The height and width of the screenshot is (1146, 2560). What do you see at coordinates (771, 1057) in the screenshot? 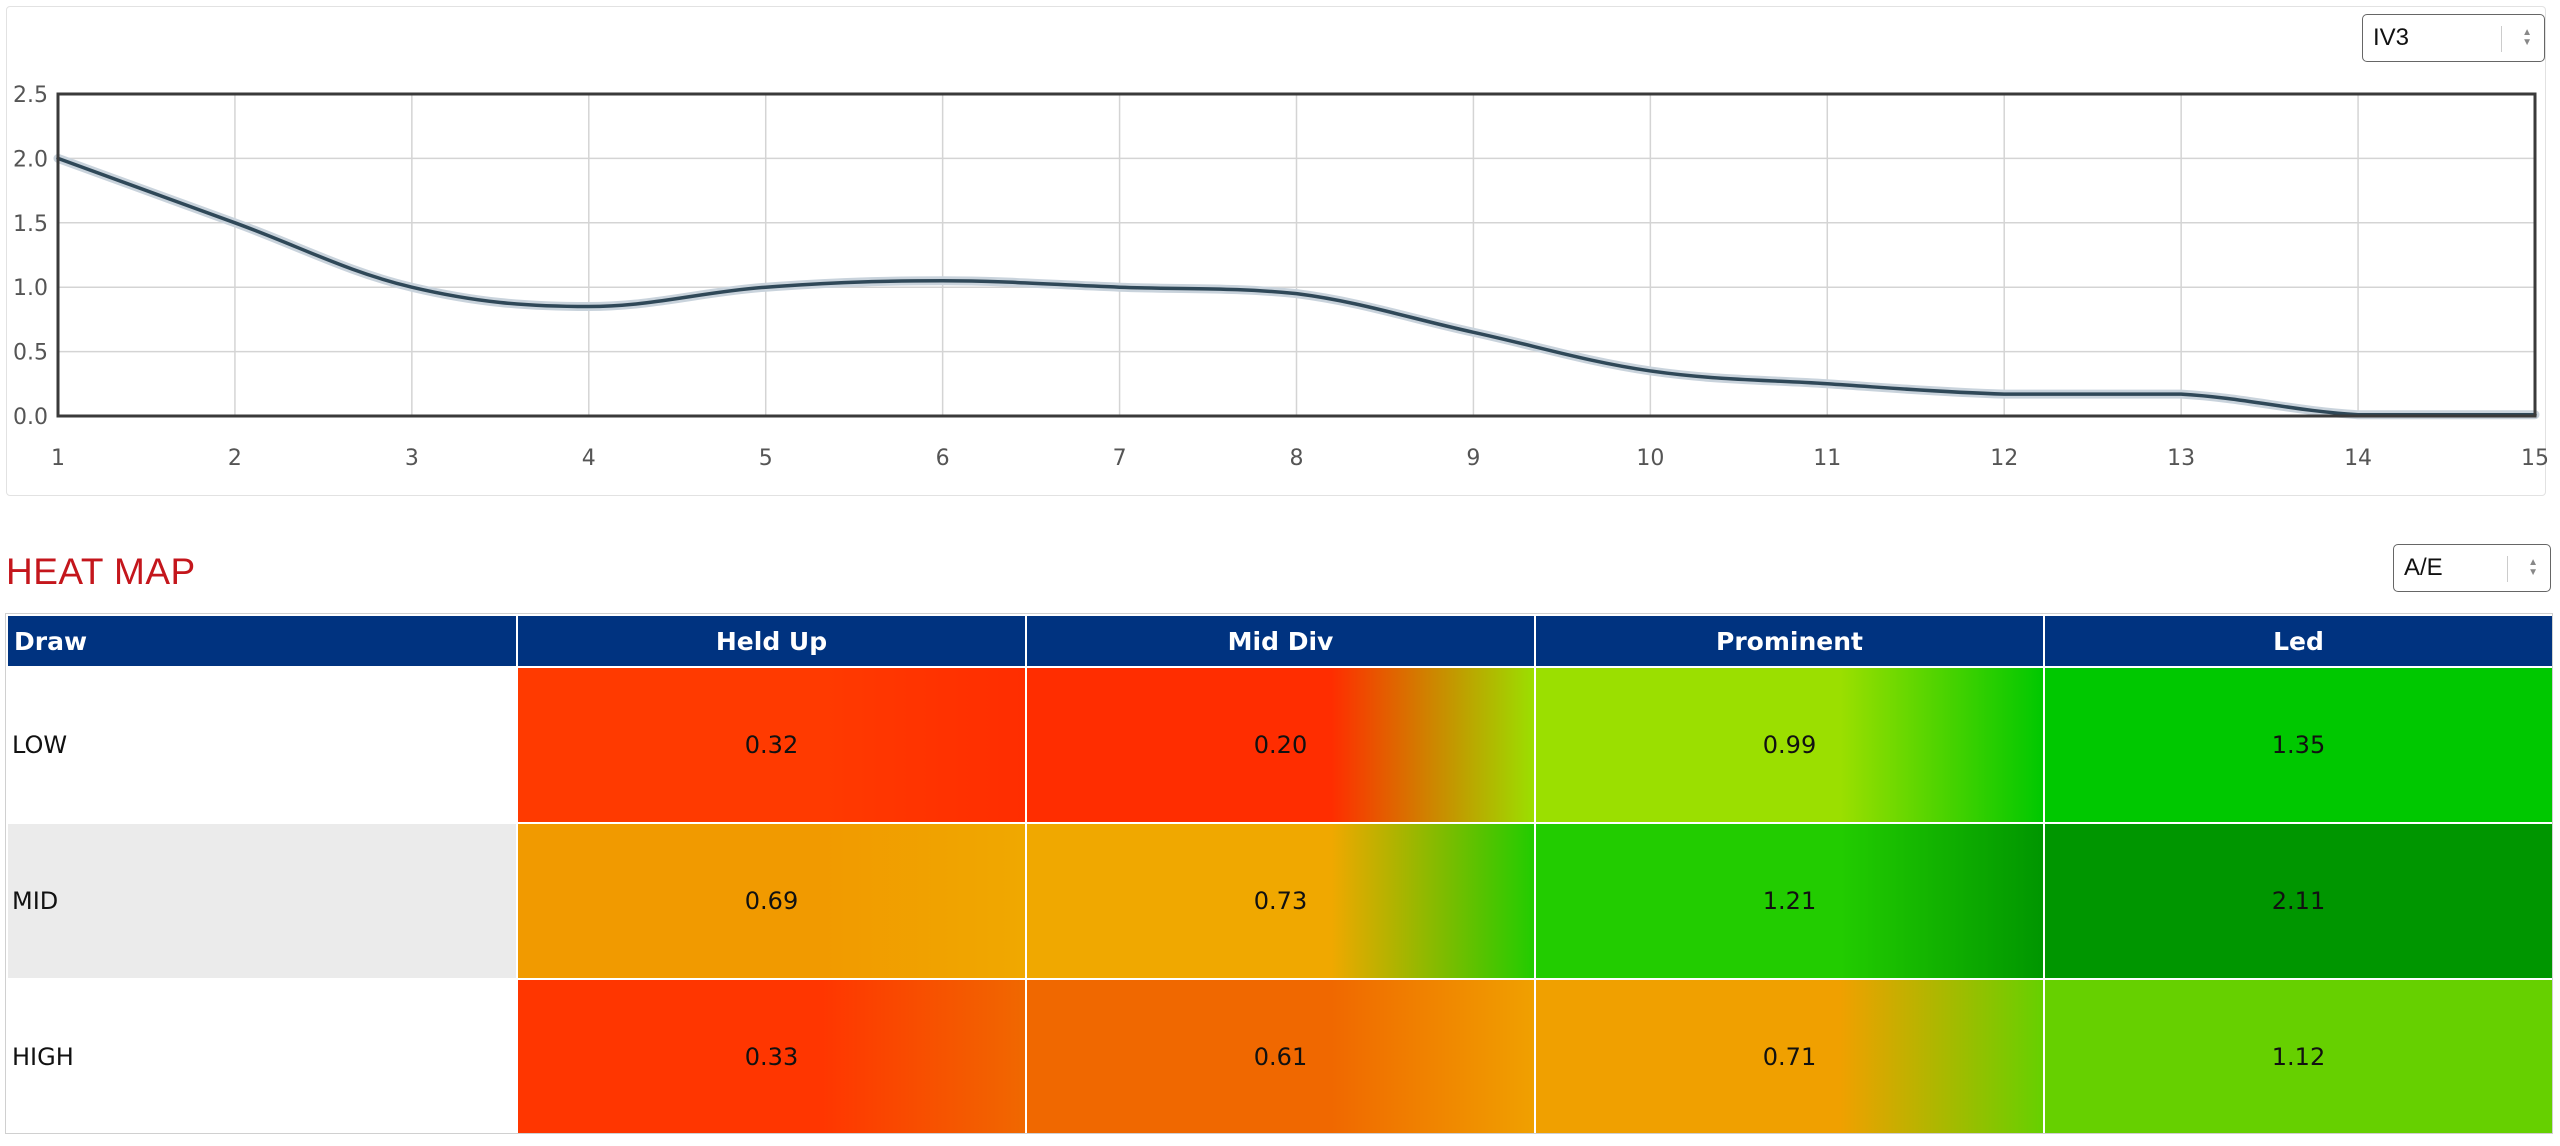
I see `heat-cell: 0.33` at bounding box center [771, 1057].